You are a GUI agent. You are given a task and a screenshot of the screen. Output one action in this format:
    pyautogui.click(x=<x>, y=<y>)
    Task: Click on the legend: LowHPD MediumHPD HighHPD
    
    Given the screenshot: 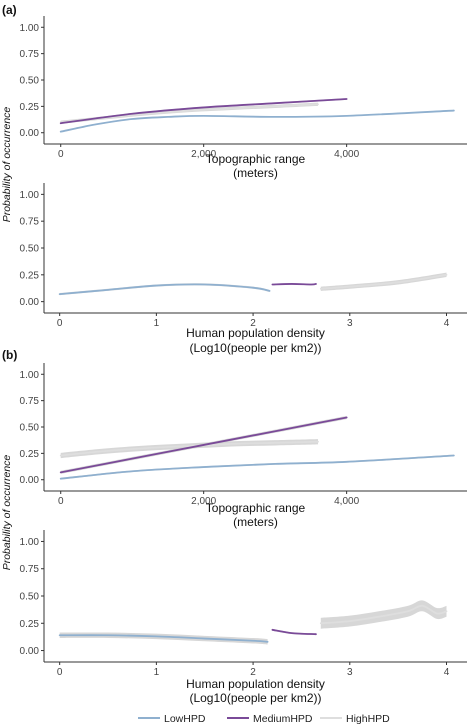 What is the action you would take?
    pyautogui.click(x=264, y=719)
    